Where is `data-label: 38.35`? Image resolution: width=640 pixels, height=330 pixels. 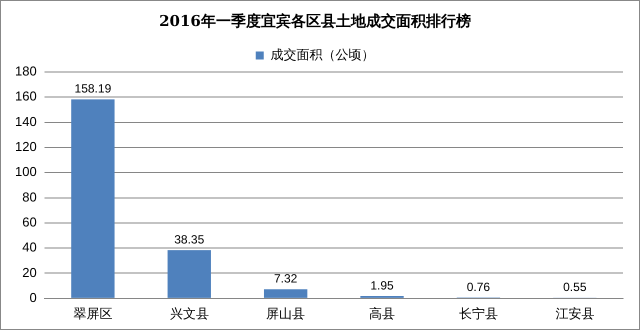 data-label: 38.35 is located at coordinates (189, 239).